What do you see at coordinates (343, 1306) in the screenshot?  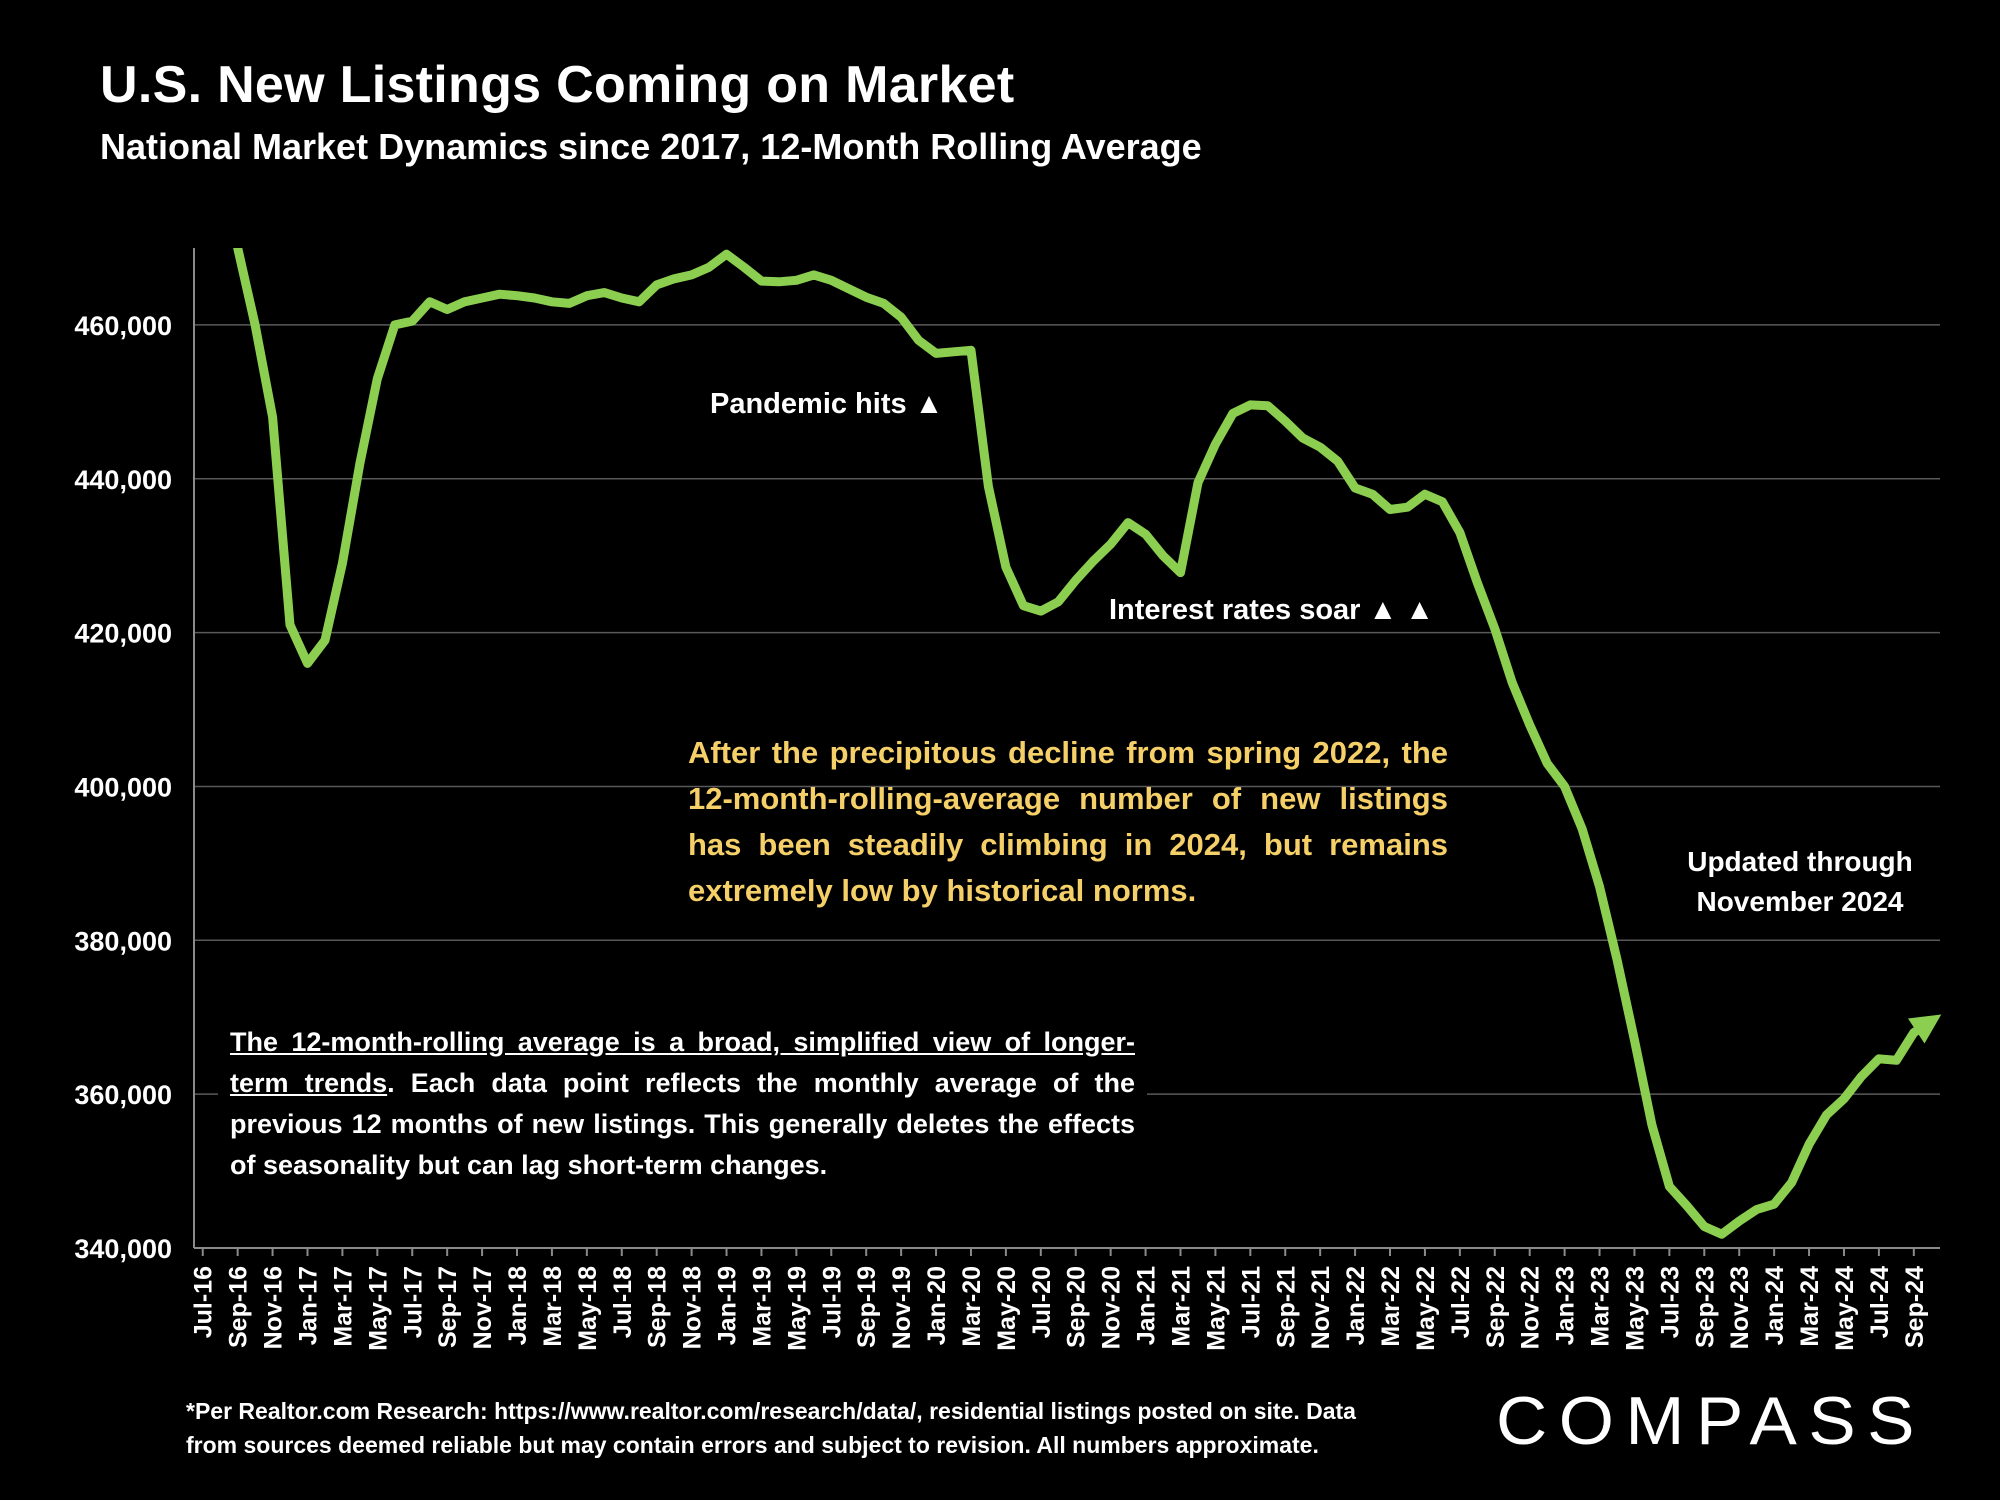 I see `x-tick-label: Mar-17` at bounding box center [343, 1306].